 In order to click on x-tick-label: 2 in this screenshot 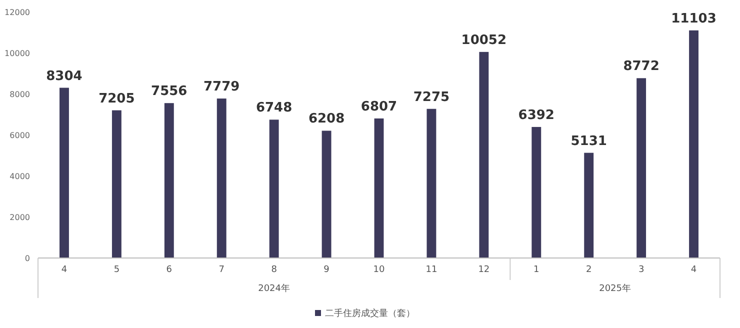, I will do `click(589, 270)`.